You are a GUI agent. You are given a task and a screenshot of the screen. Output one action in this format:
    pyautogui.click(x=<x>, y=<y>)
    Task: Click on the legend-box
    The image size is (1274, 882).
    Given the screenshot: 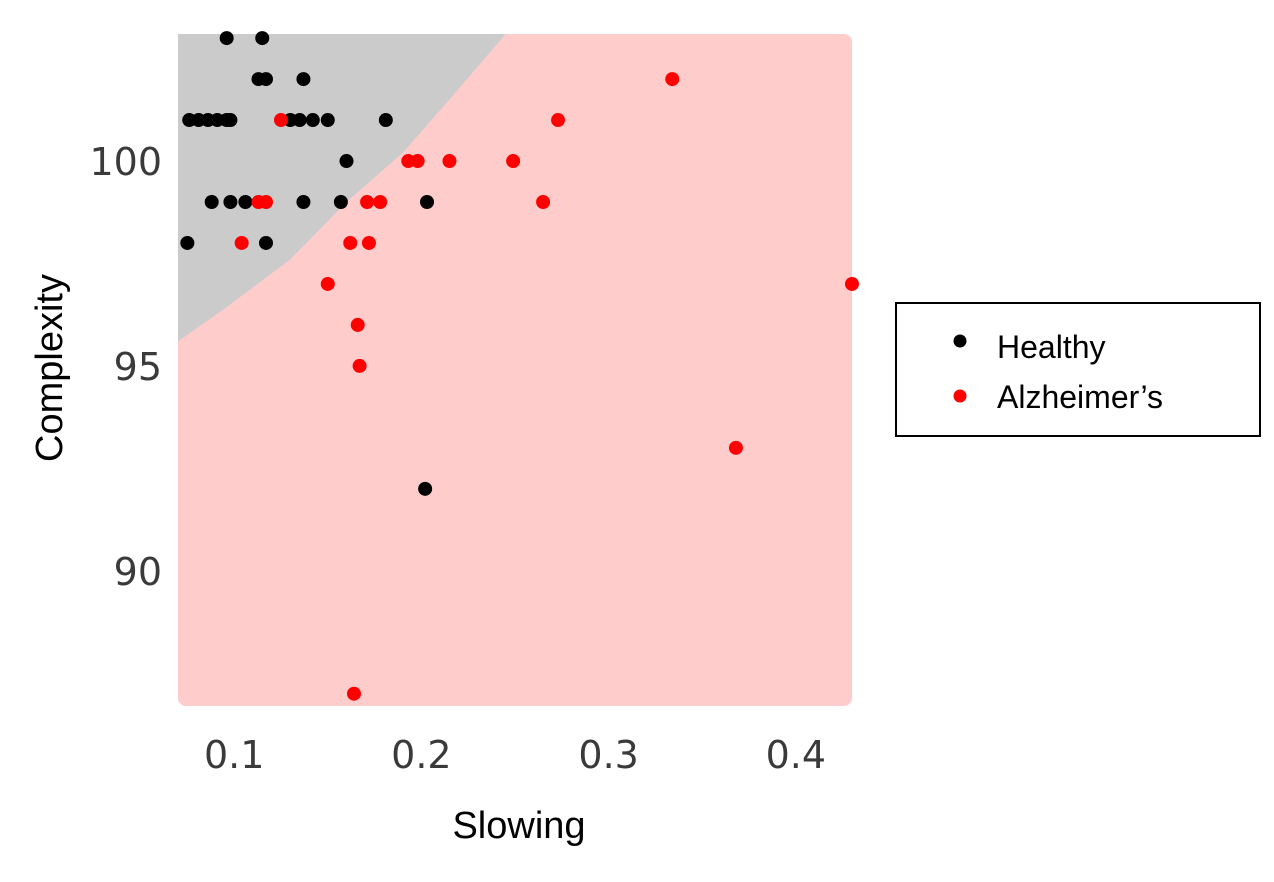 What is the action you would take?
    pyautogui.click(x=1078, y=369)
    